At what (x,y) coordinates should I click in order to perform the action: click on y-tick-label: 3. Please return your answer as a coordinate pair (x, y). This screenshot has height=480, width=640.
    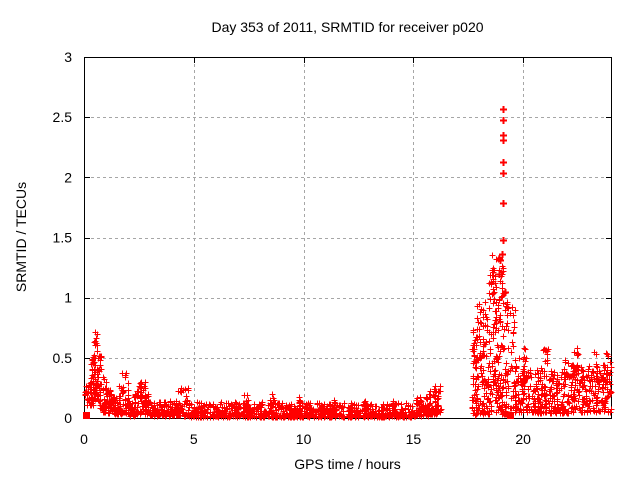
    Looking at the image, I should click on (68, 57).